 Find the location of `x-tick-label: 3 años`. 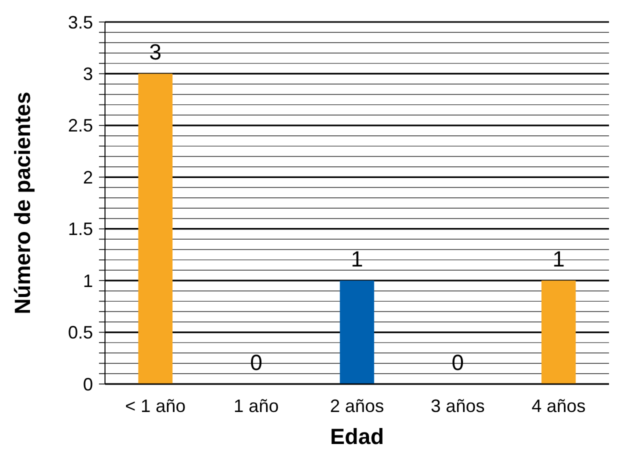

x-tick-label: 3 años is located at coordinates (457, 406).